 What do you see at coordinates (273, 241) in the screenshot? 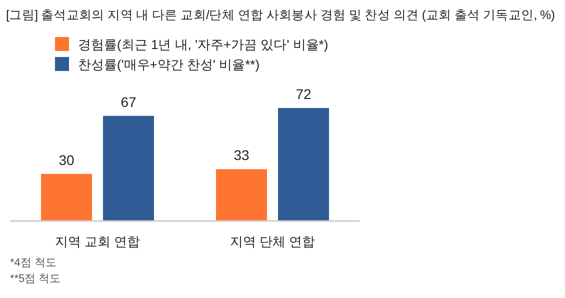
I see `x-tick-label: 지역 단체 연합` at bounding box center [273, 241].